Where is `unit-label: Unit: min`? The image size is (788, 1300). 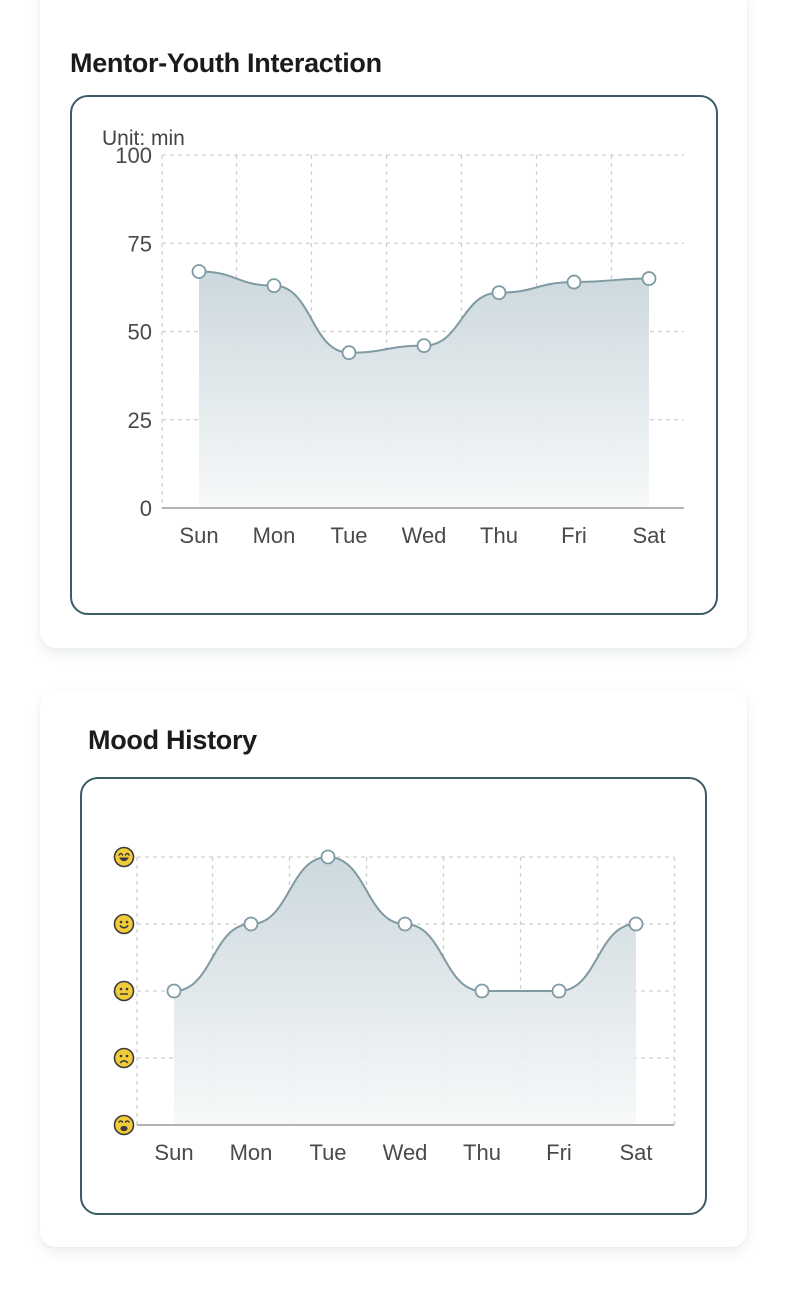 unit-label: Unit: min is located at coordinates (143, 138).